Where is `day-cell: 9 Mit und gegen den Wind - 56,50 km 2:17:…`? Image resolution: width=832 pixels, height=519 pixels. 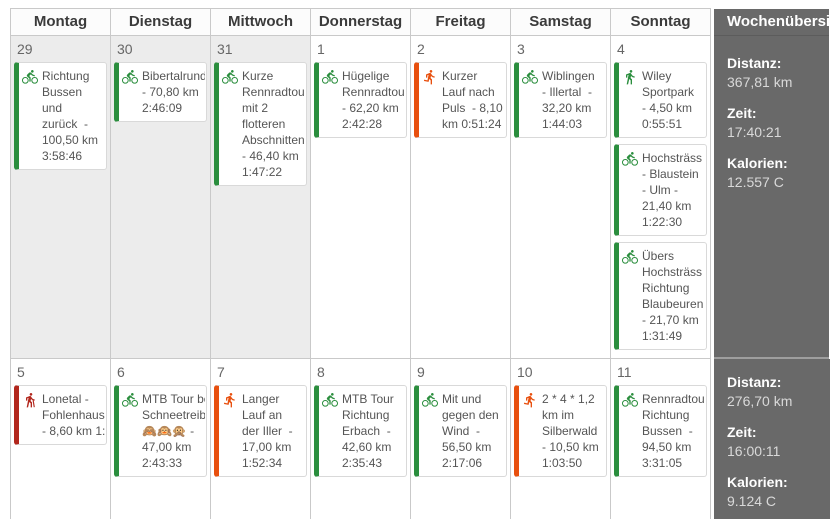
day-cell: 9 Mit und gegen den Wind - 56,50 km 2:17:… is located at coordinates (460, 438).